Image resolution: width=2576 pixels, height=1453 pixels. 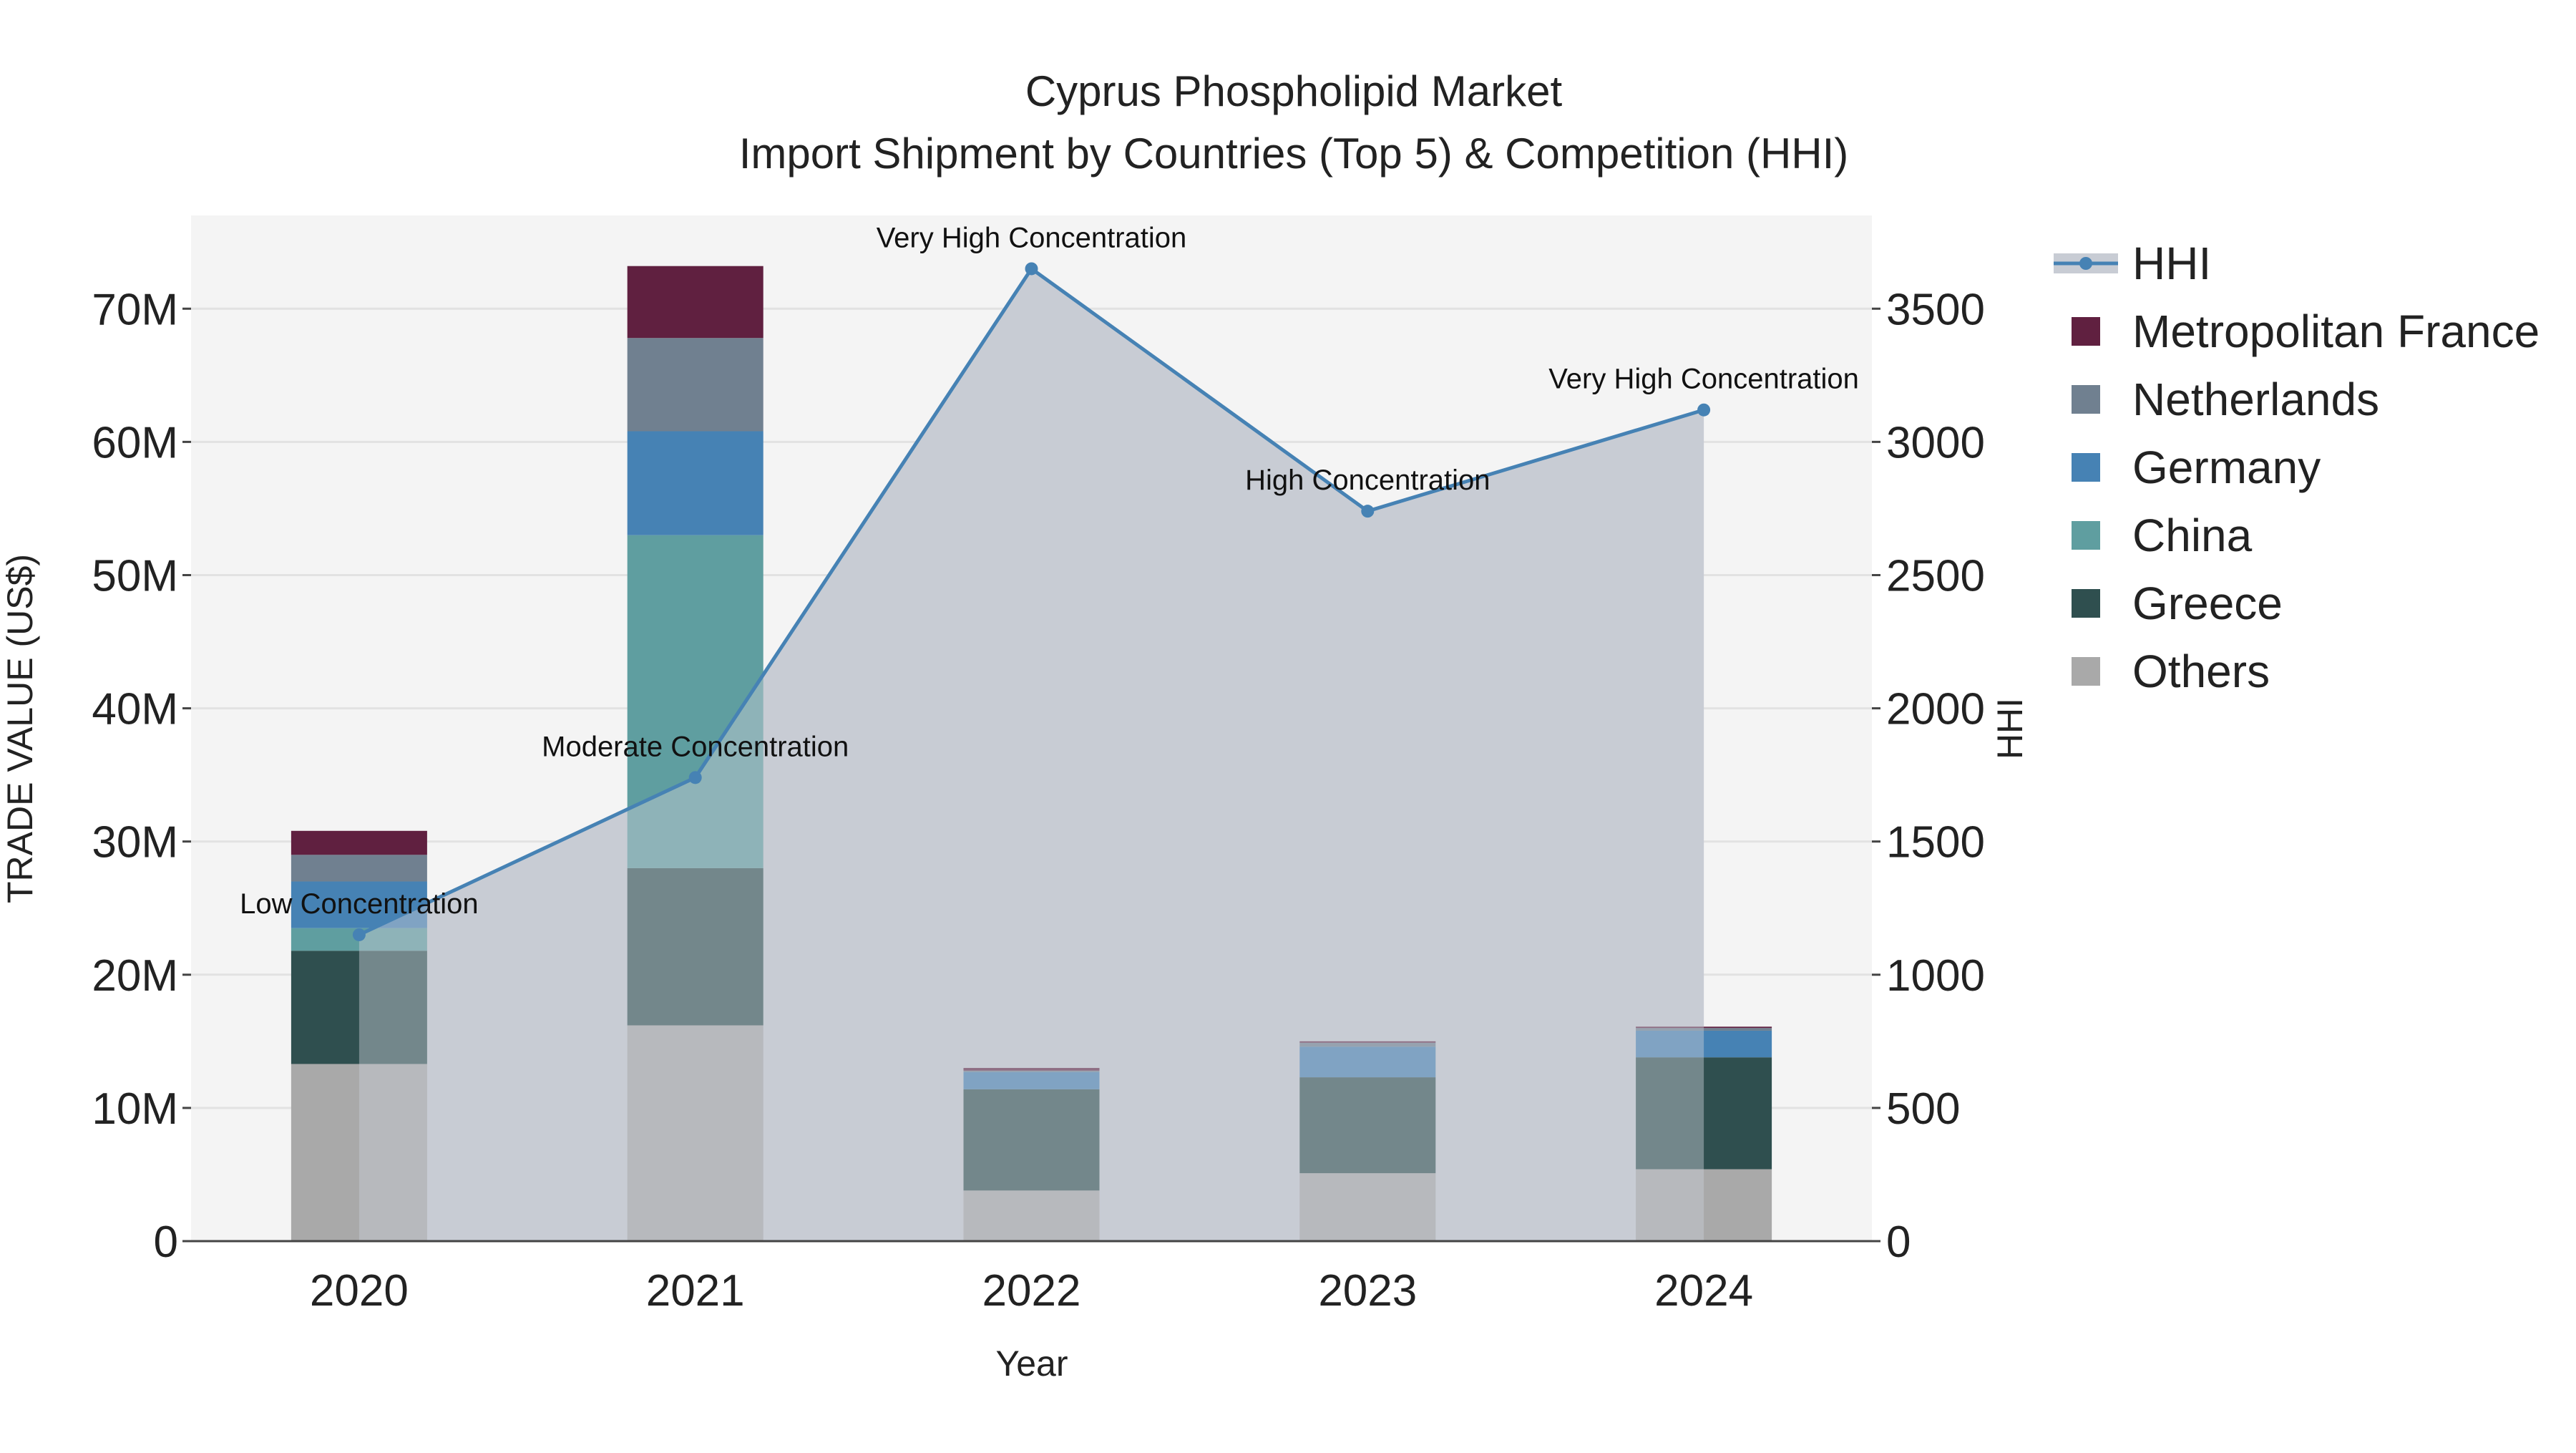 What do you see at coordinates (1923, 1109) in the screenshot?
I see `y2-tick-label: 500` at bounding box center [1923, 1109].